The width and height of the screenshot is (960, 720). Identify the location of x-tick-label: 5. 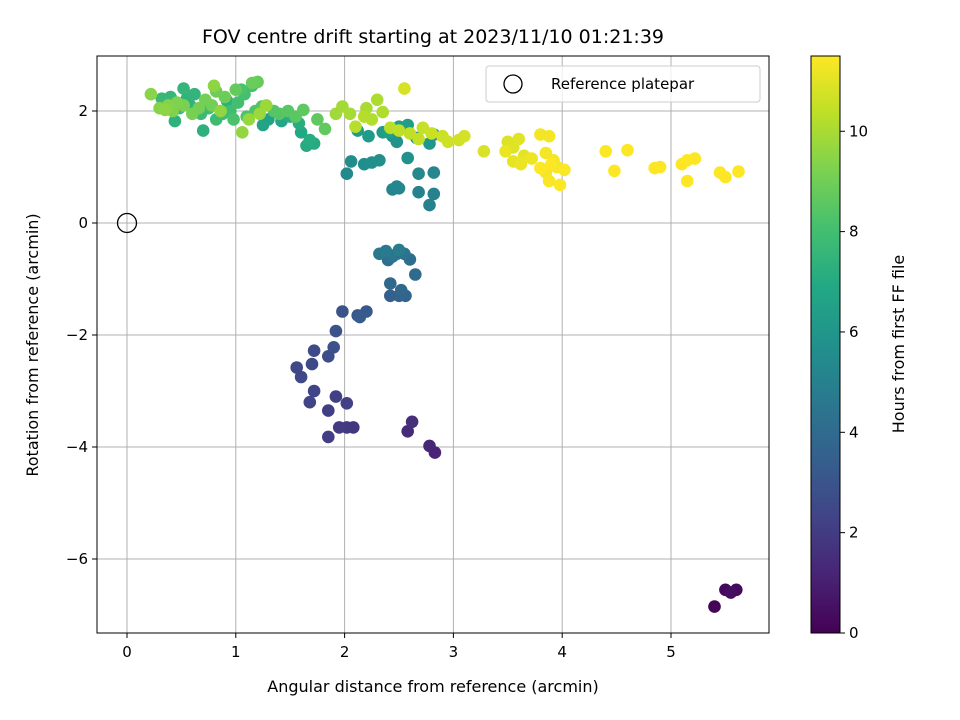
(671, 652).